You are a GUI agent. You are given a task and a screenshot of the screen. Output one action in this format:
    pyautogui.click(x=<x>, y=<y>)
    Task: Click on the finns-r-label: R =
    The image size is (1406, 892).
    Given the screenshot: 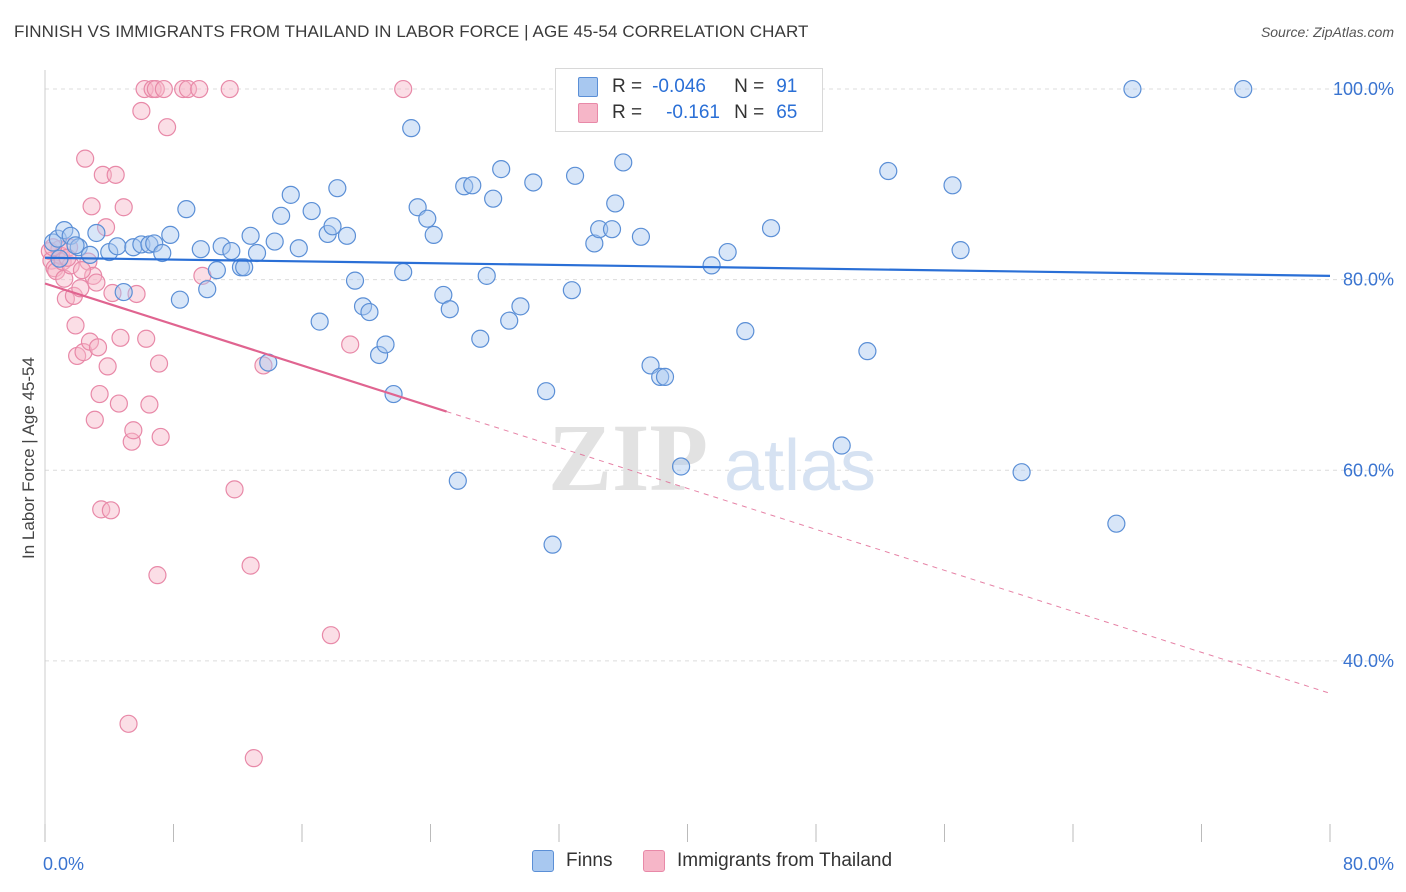 What is the action you would take?
    pyautogui.click(x=627, y=86)
    